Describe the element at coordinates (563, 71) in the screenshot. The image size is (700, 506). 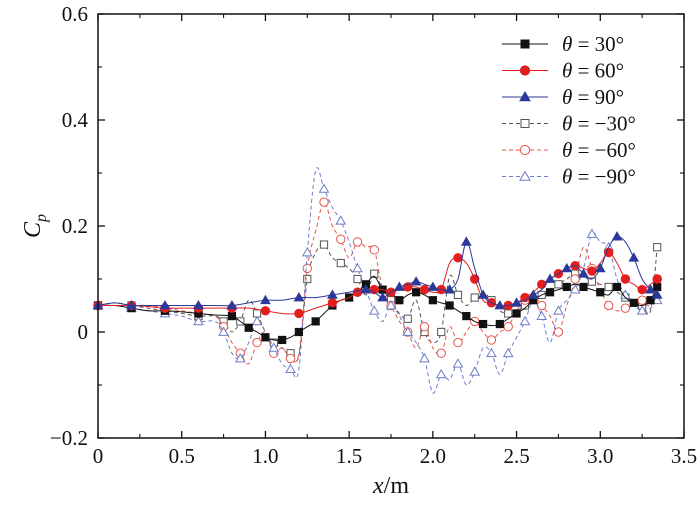
I see `legend-item: θ = 60°` at that location.